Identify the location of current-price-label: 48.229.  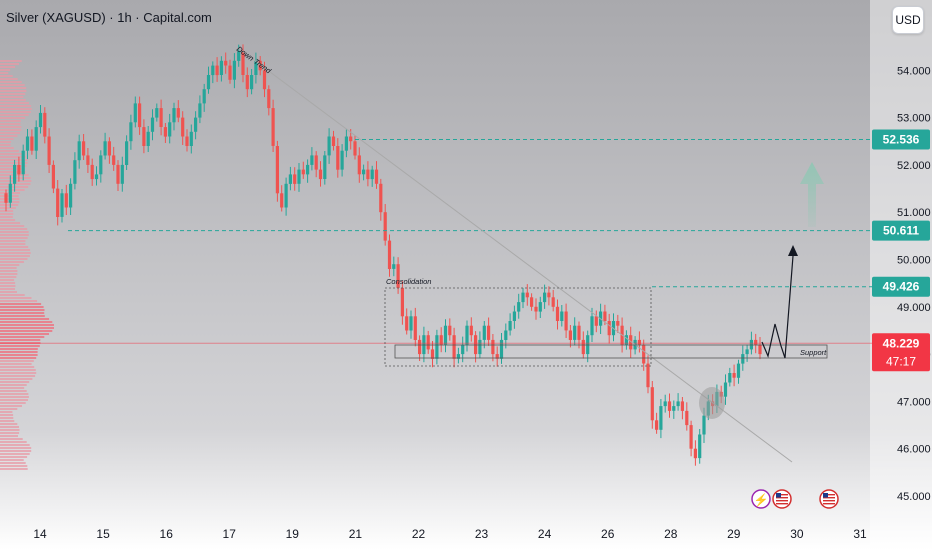
(901, 343).